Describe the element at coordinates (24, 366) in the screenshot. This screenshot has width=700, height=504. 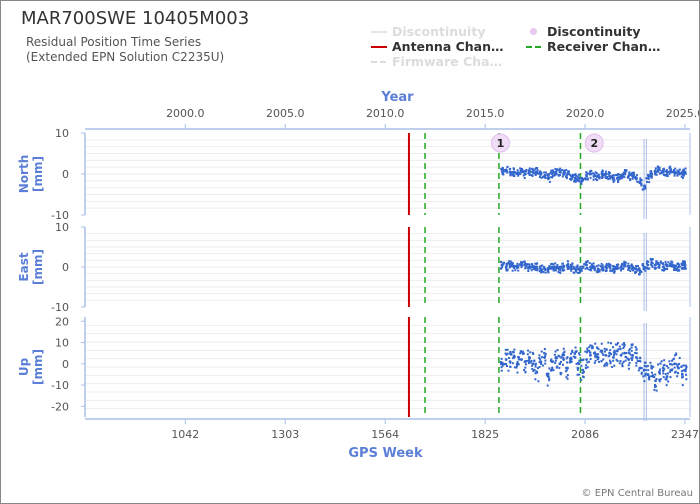
I see `y-axis-title: Up` at that location.